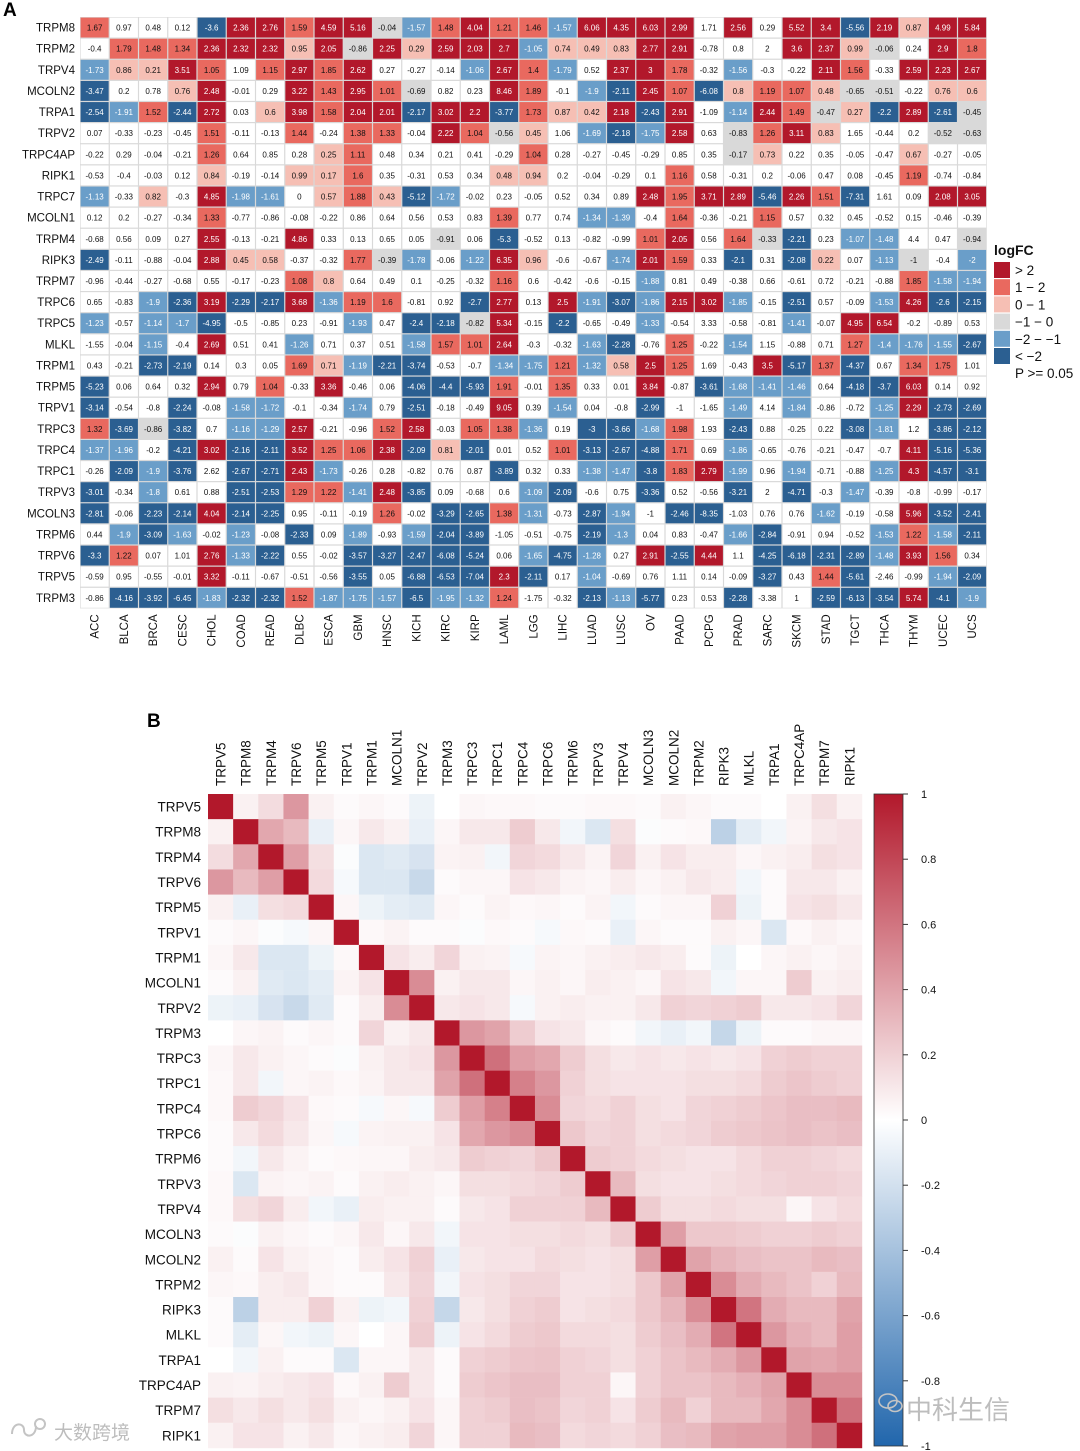 Image resolution: width=1080 pixels, height=1451 pixels. What do you see at coordinates (914, 534) in the screenshot?
I see `heatmap-a-value: 1.22` at bounding box center [914, 534].